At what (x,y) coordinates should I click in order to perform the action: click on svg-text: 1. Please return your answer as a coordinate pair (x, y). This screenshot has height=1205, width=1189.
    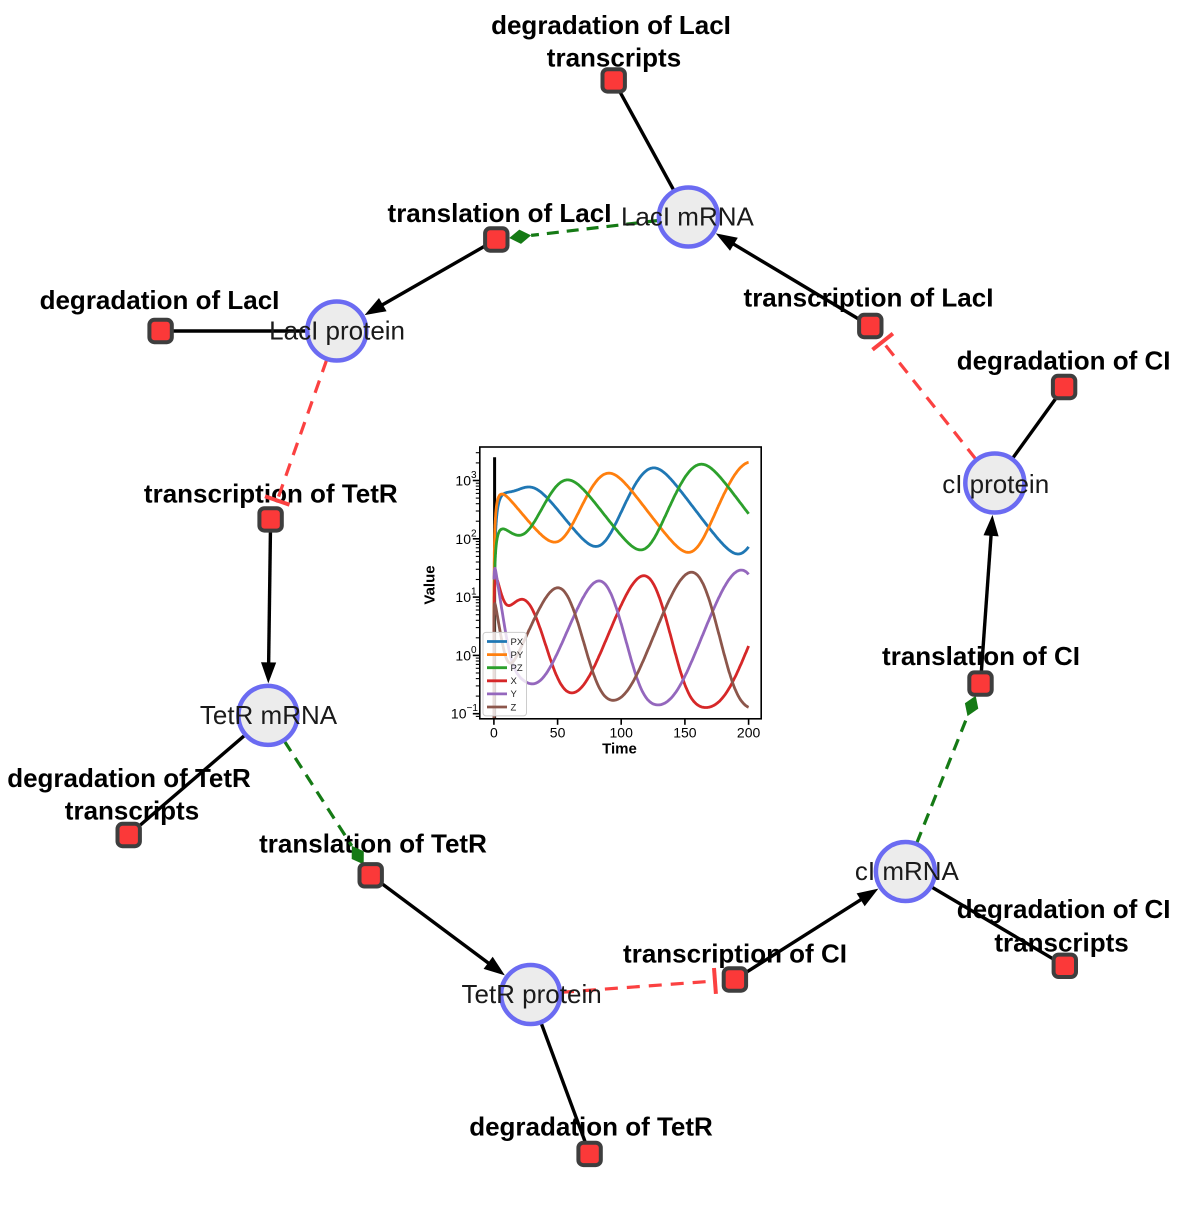
    Looking at the image, I should click on (474, 592).